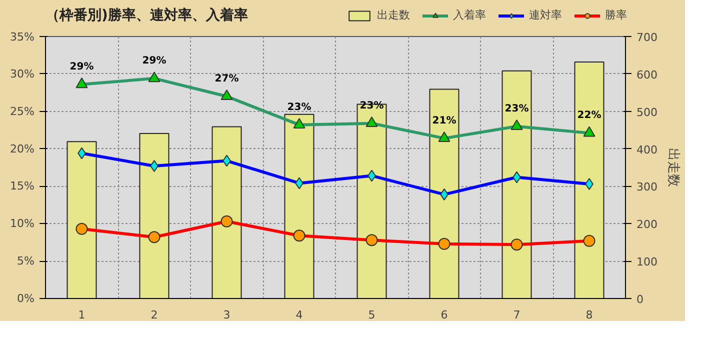  Describe the element at coordinates (444, 315) in the screenshot. I see `x-tick-label: 6` at that location.